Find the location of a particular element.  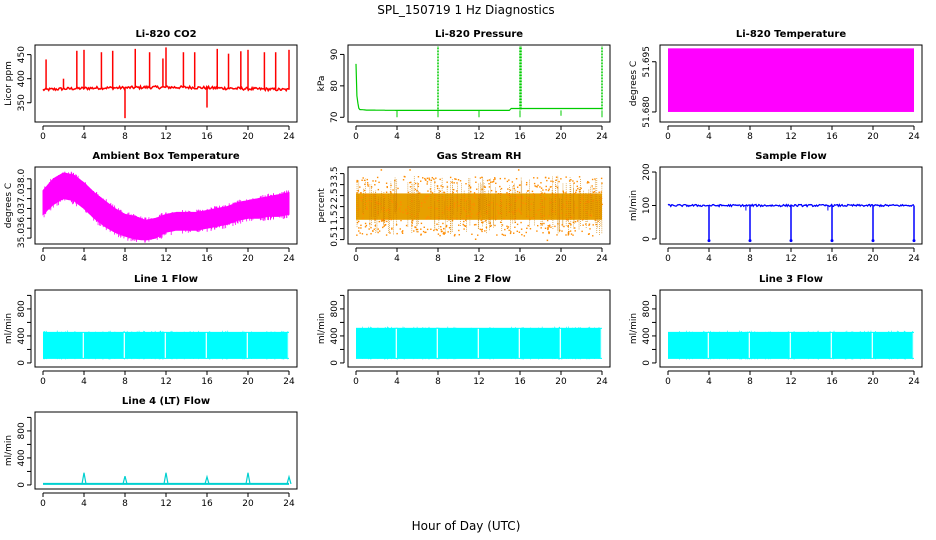

figure-xlabel: Hour of Day (UTC) is located at coordinates (466, 526).